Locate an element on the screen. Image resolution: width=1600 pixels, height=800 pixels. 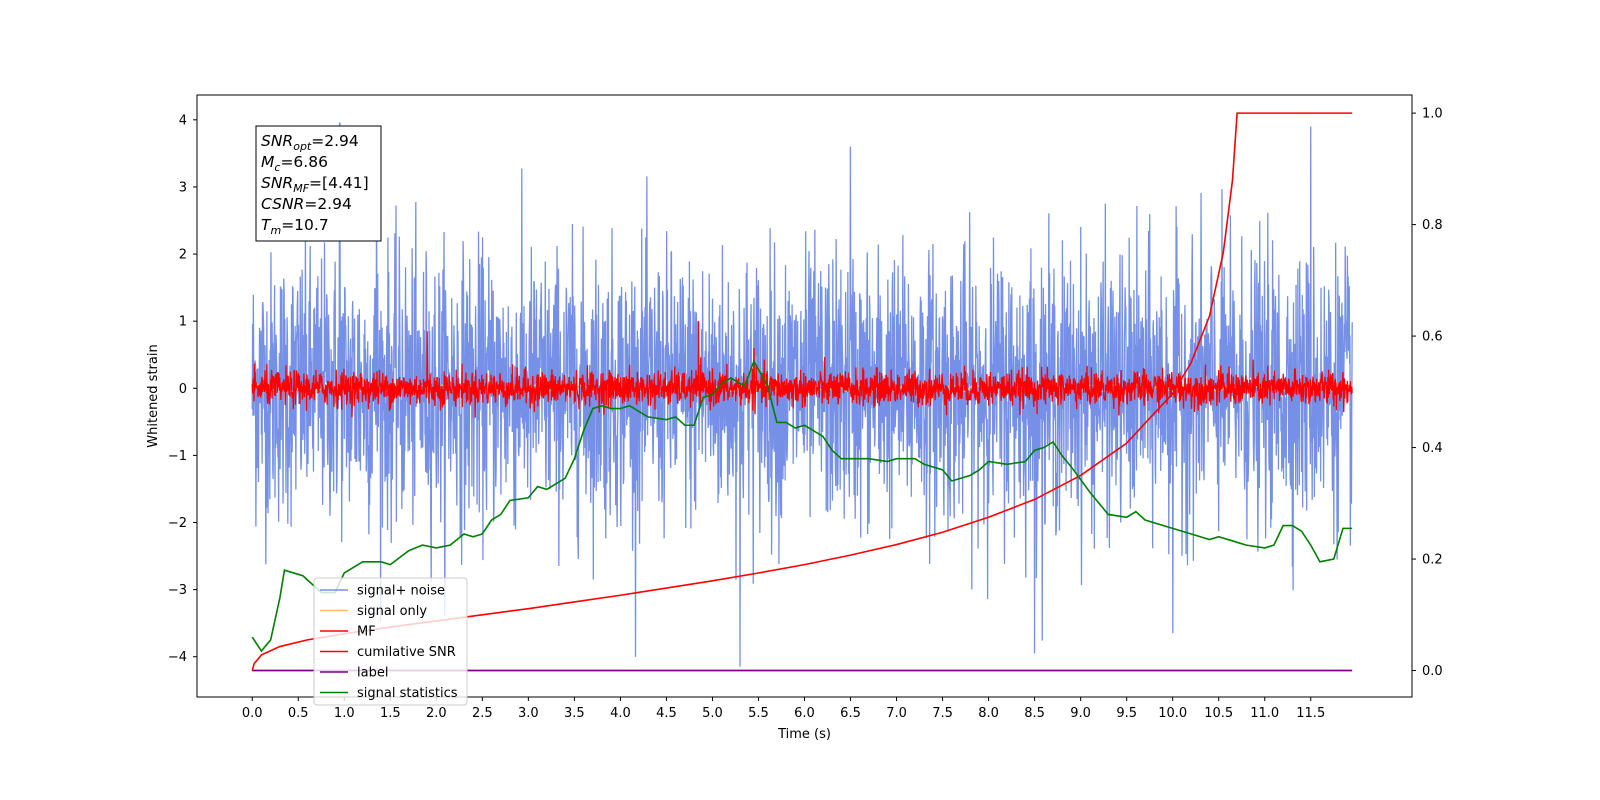
x-tick-label: 7.0 is located at coordinates (896, 713).